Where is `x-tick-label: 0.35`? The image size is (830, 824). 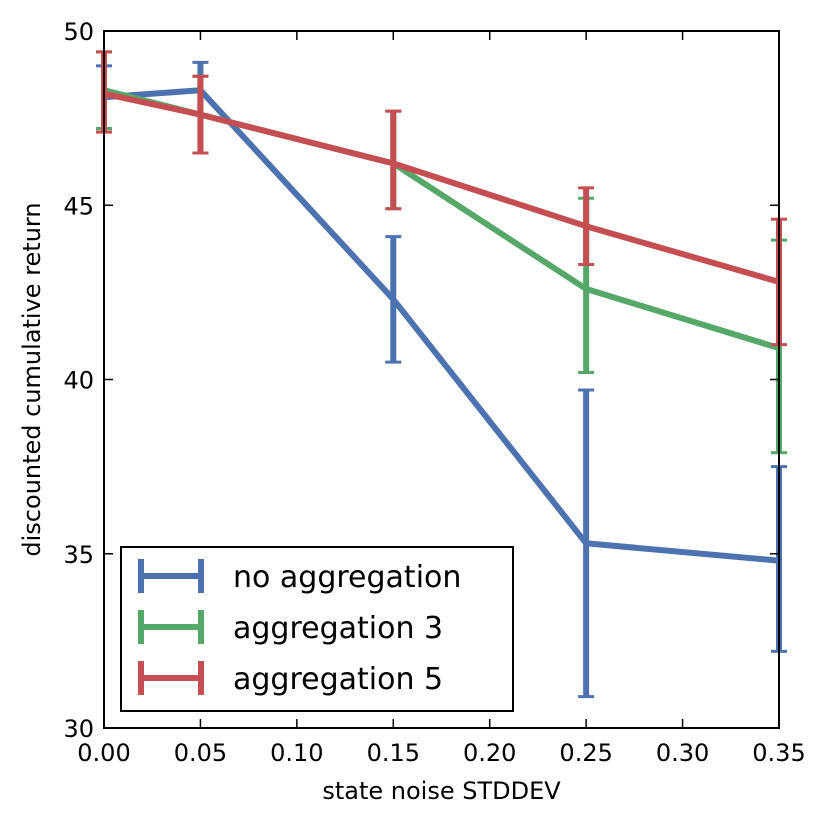
x-tick-label: 0.35 is located at coordinates (778, 753).